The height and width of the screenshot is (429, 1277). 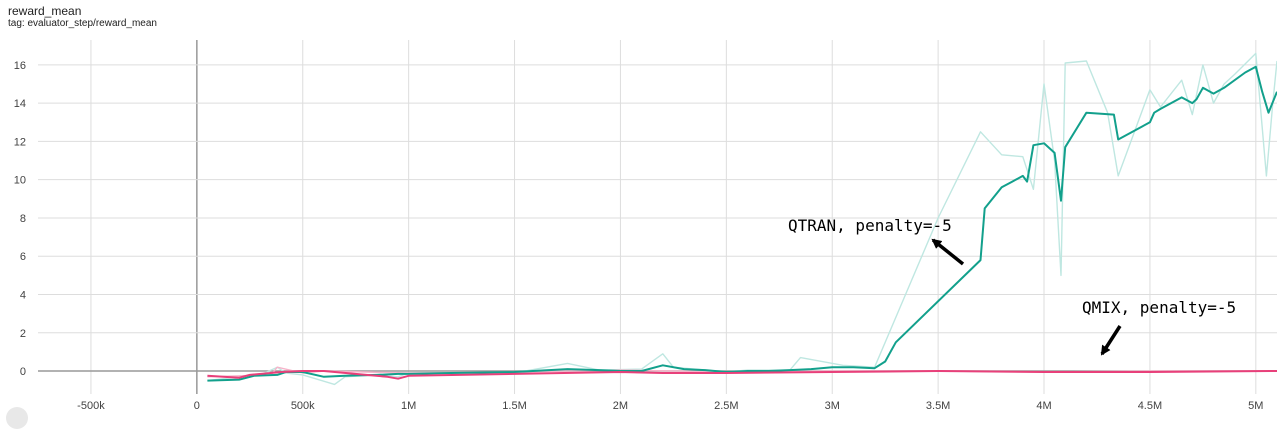 I want to click on x-tick-label: 4.5M, so click(x=1150, y=406).